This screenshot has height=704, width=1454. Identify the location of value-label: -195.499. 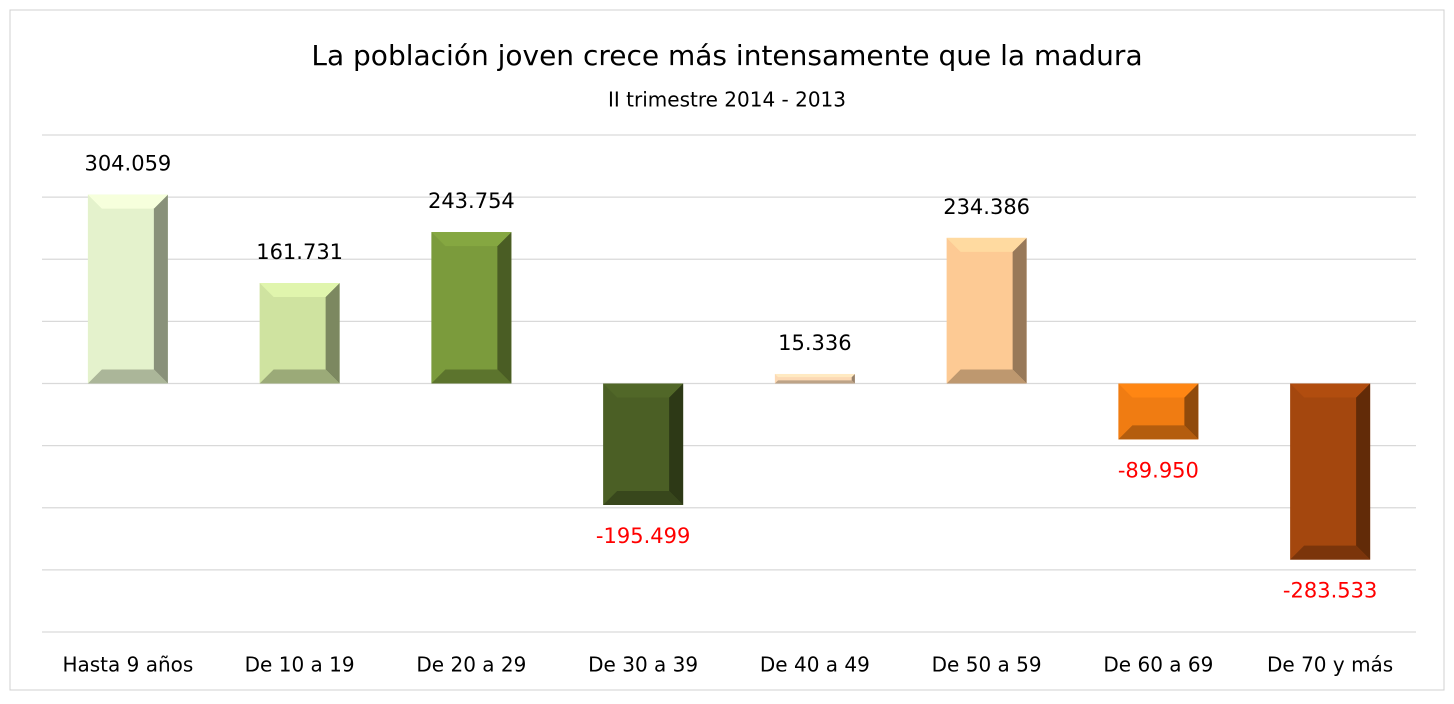
(643, 536).